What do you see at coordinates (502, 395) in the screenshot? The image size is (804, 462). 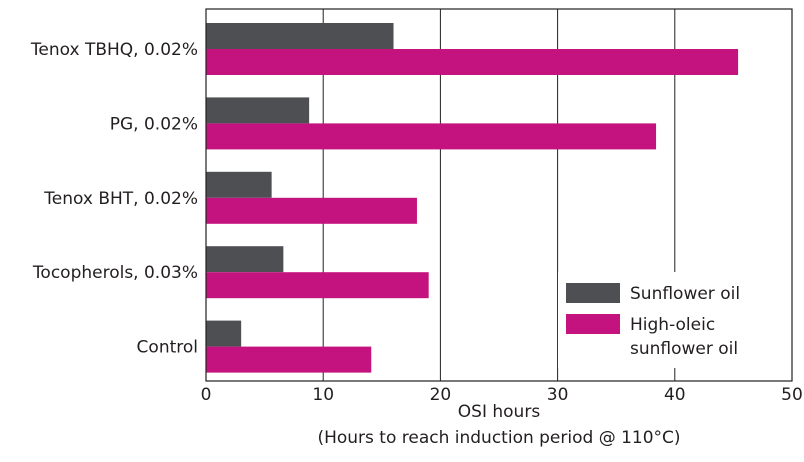 I see `x-tick-labels: 0 10 20 30 40 50` at bounding box center [502, 395].